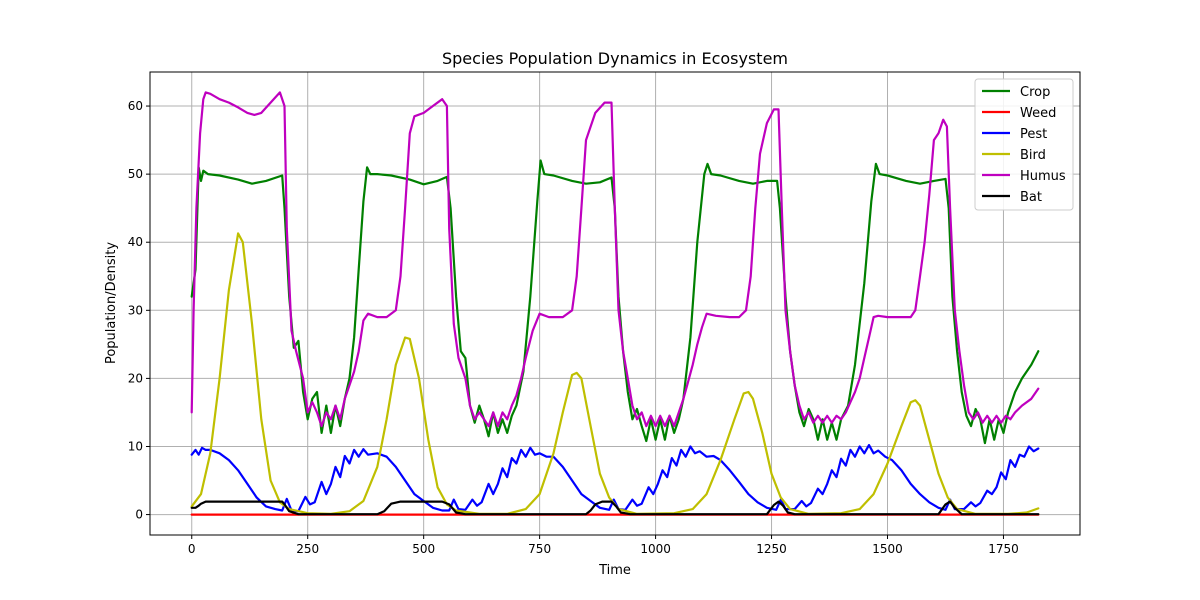 This screenshot has height=600, width=1200. I want to click on y-tick-label: 60, so click(135, 106).